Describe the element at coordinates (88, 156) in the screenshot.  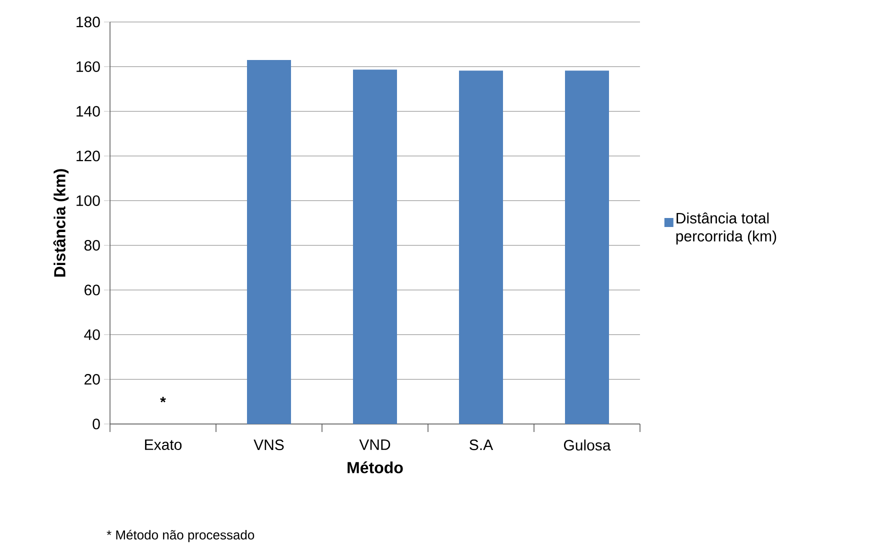
I see `y-tick-label: 120` at that location.